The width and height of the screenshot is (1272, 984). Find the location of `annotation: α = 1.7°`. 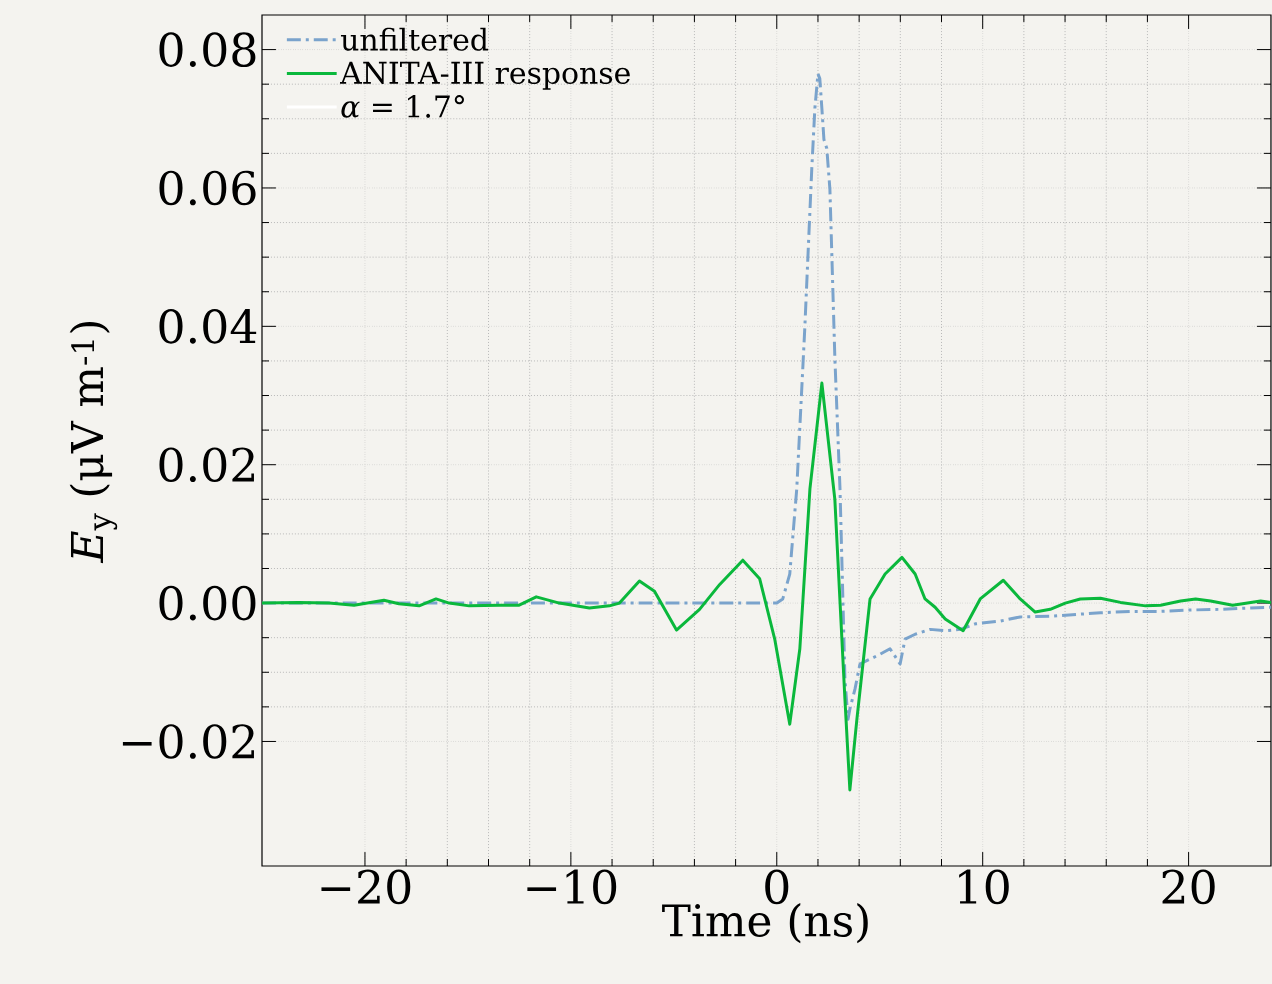

annotation: α = 1.7° is located at coordinates (402, 106).